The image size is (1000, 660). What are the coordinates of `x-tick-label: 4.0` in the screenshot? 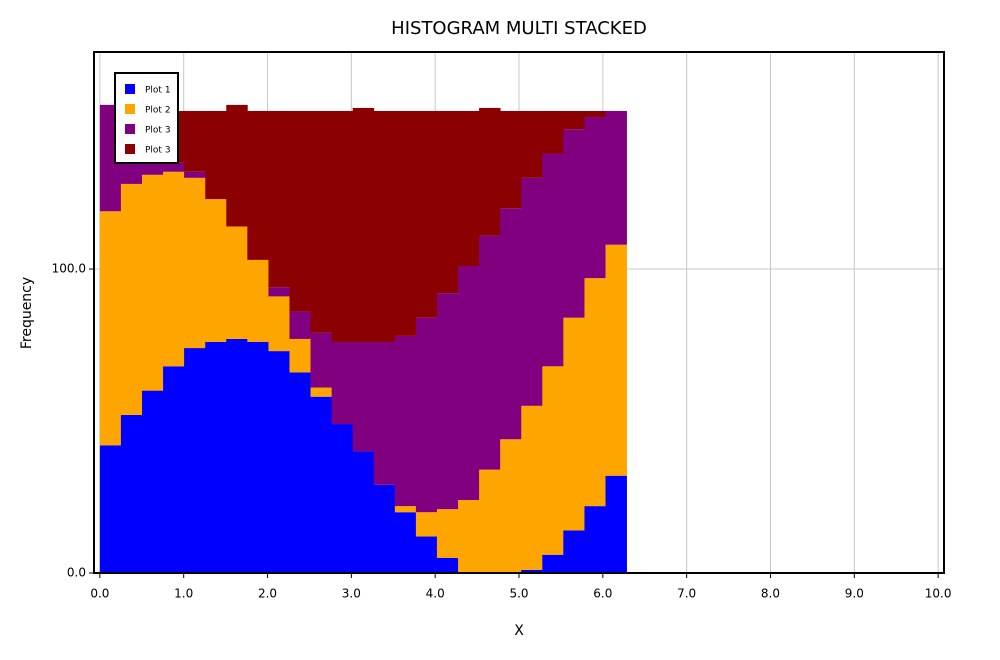 It's located at (435, 594).